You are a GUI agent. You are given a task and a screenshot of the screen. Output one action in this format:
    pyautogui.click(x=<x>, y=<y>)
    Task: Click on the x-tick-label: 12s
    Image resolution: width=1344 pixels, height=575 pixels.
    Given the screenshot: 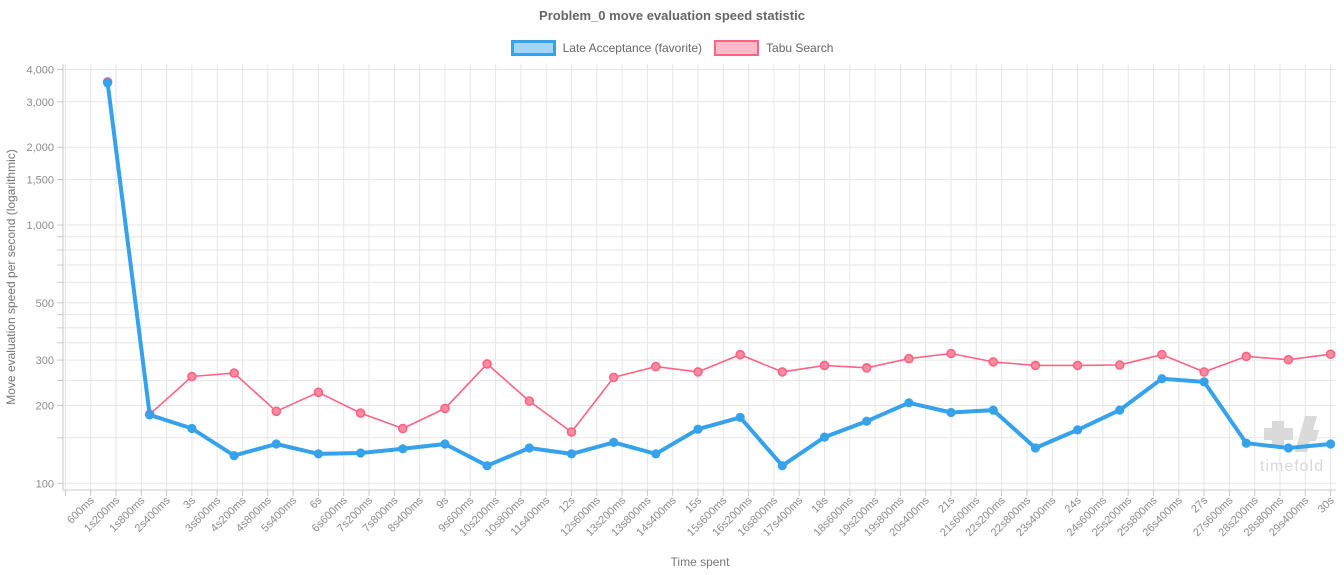 What is the action you would take?
    pyautogui.click(x=567, y=504)
    